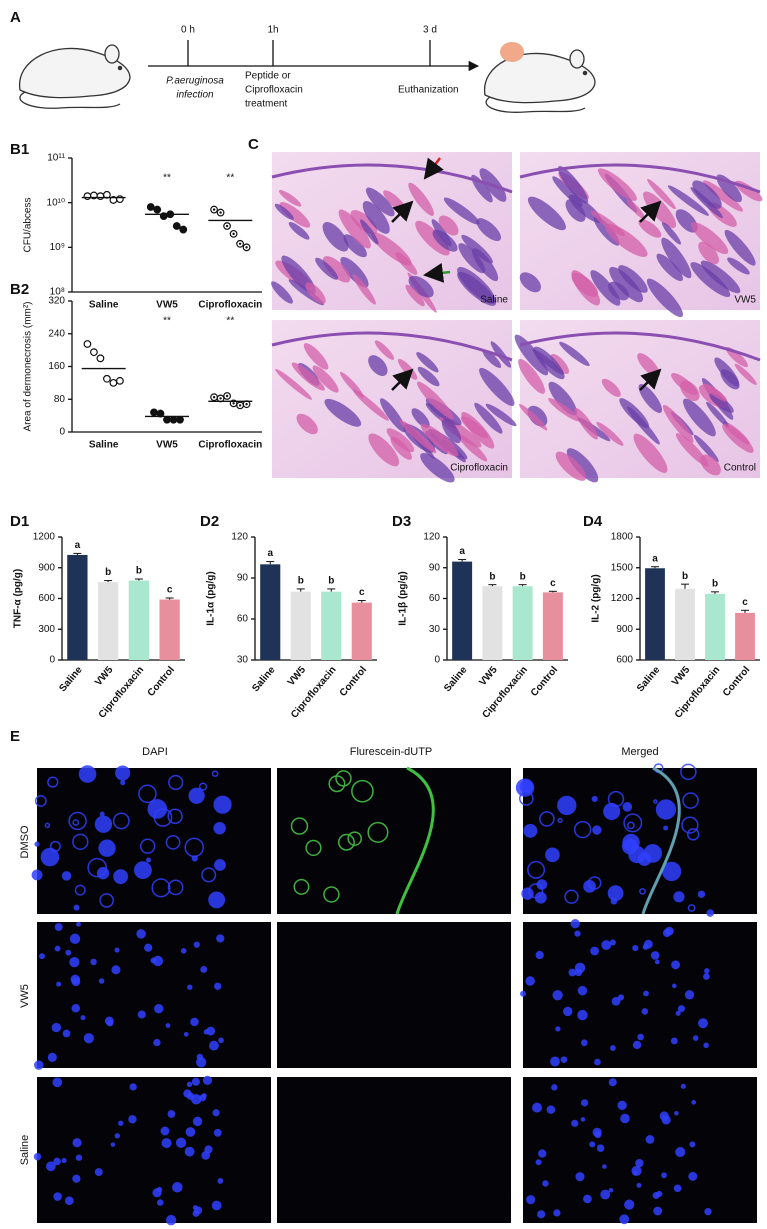 Image resolution: width=767 pixels, height=1229 pixels. I want to click on y-tick-label: 120, so click(431, 537).